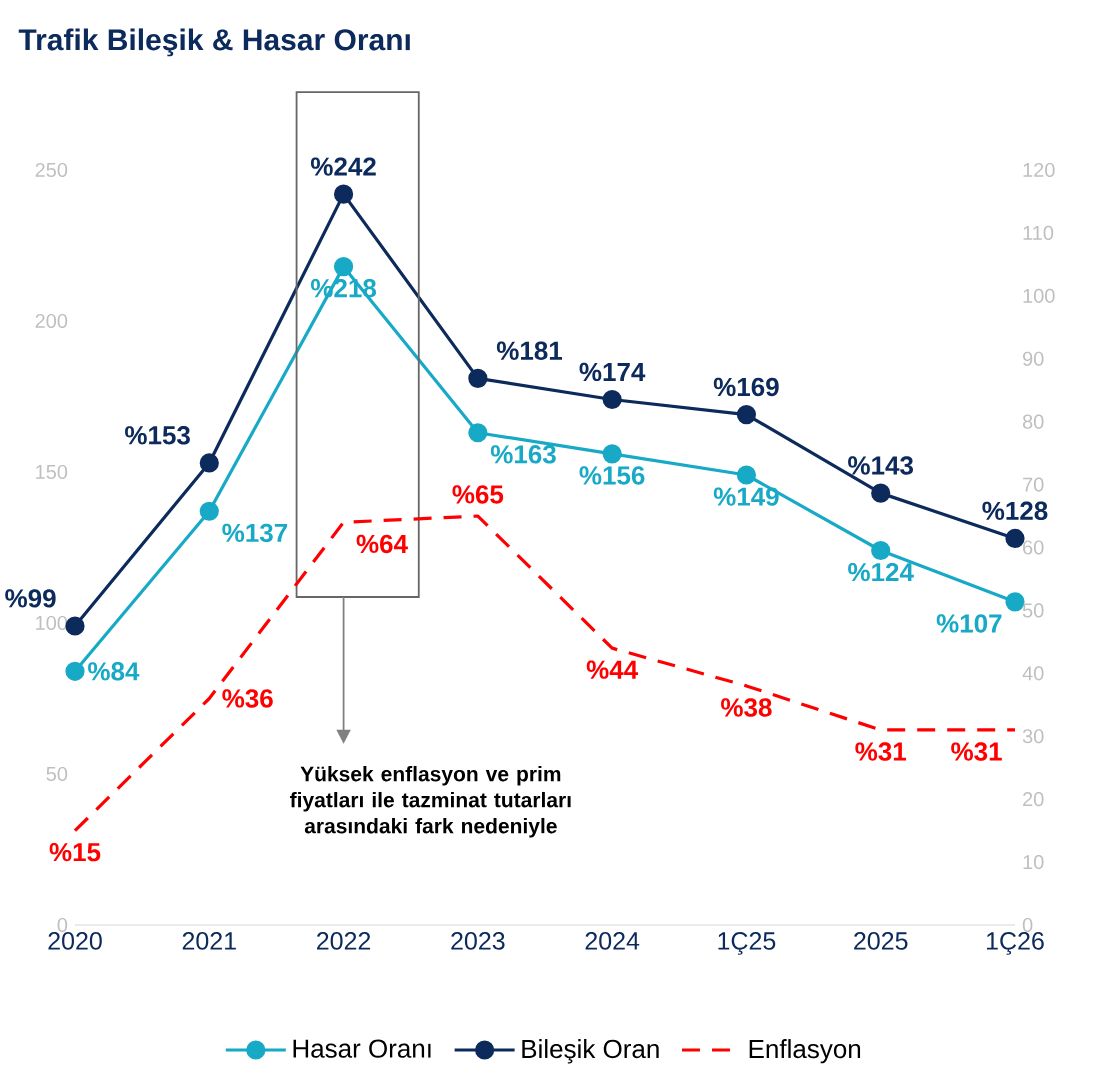 This screenshot has width=1109, height=1076. Describe the element at coordinates (1033, 358) in the screenshot. I see `y2-tick-label: 90` at that location.